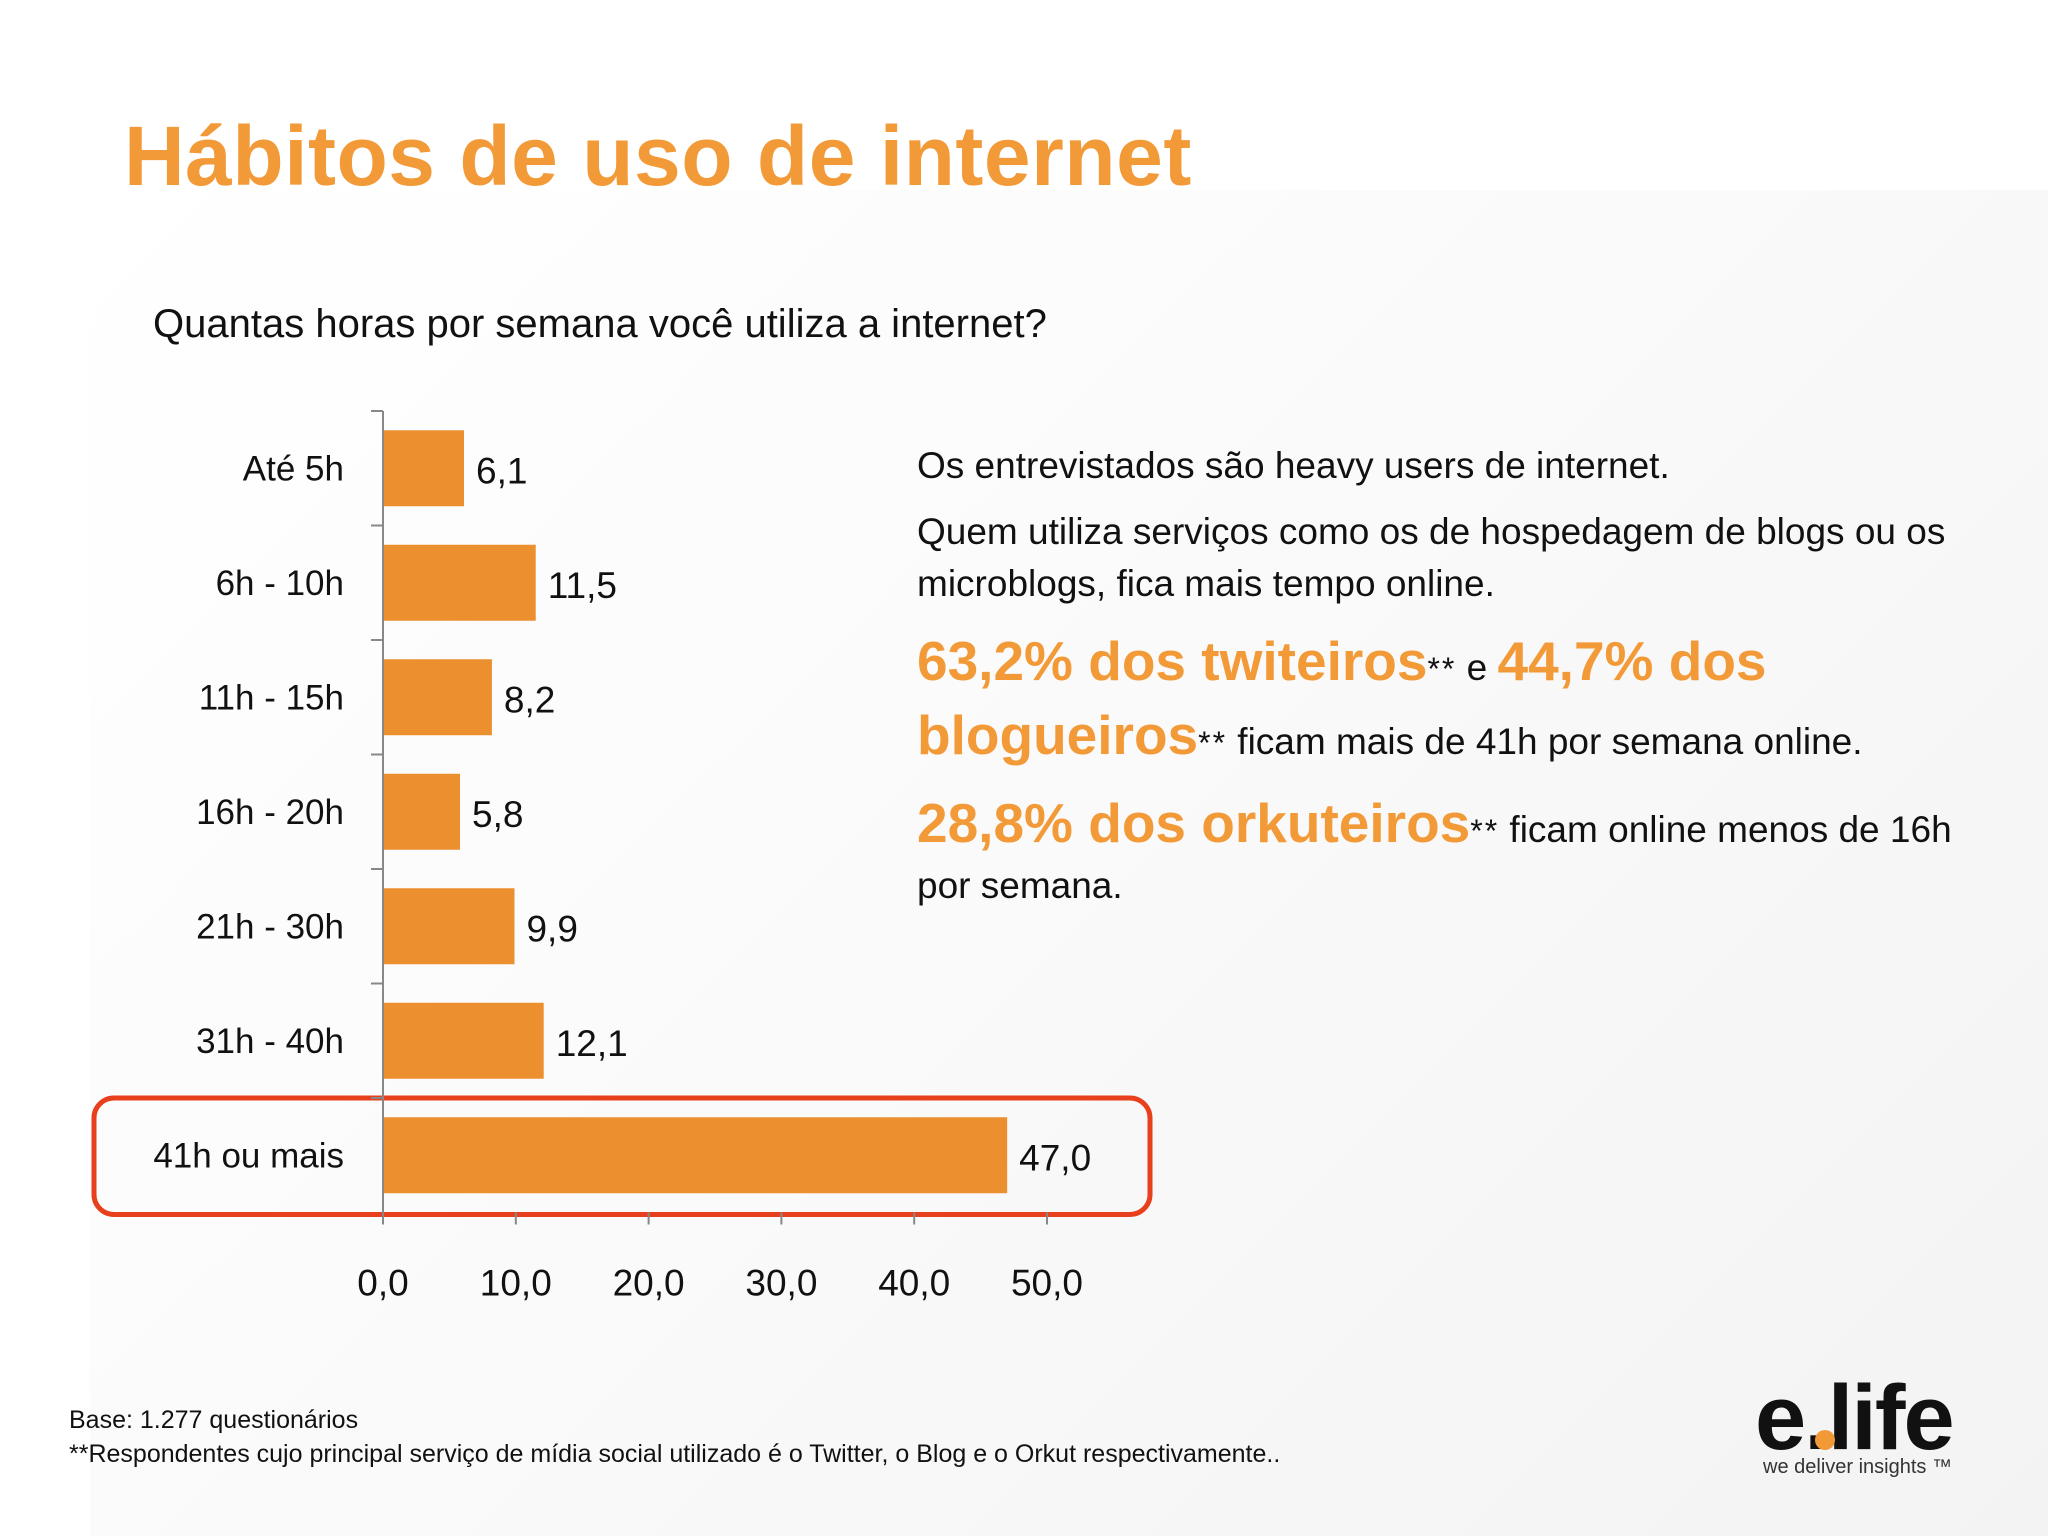 The height and width of the screenshot is (1536, 2048). What do you see at coordinates (1545, 741) in the screenshot?
I see `commentary-p3-end: ficam mais de 41h por semana online.` at bounding box center [1545, 741].